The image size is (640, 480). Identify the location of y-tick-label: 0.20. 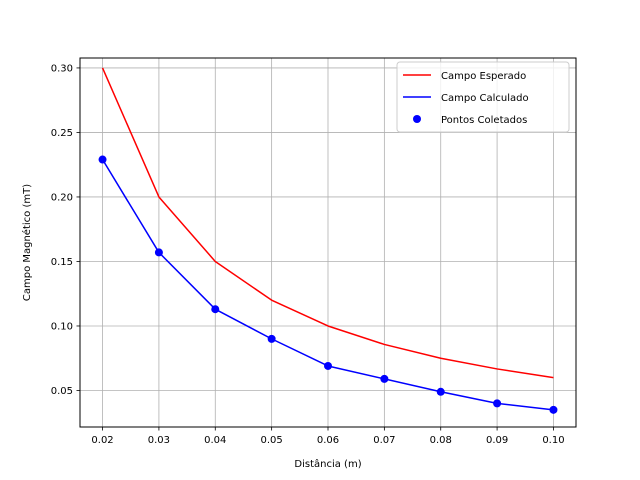
(62, 197).